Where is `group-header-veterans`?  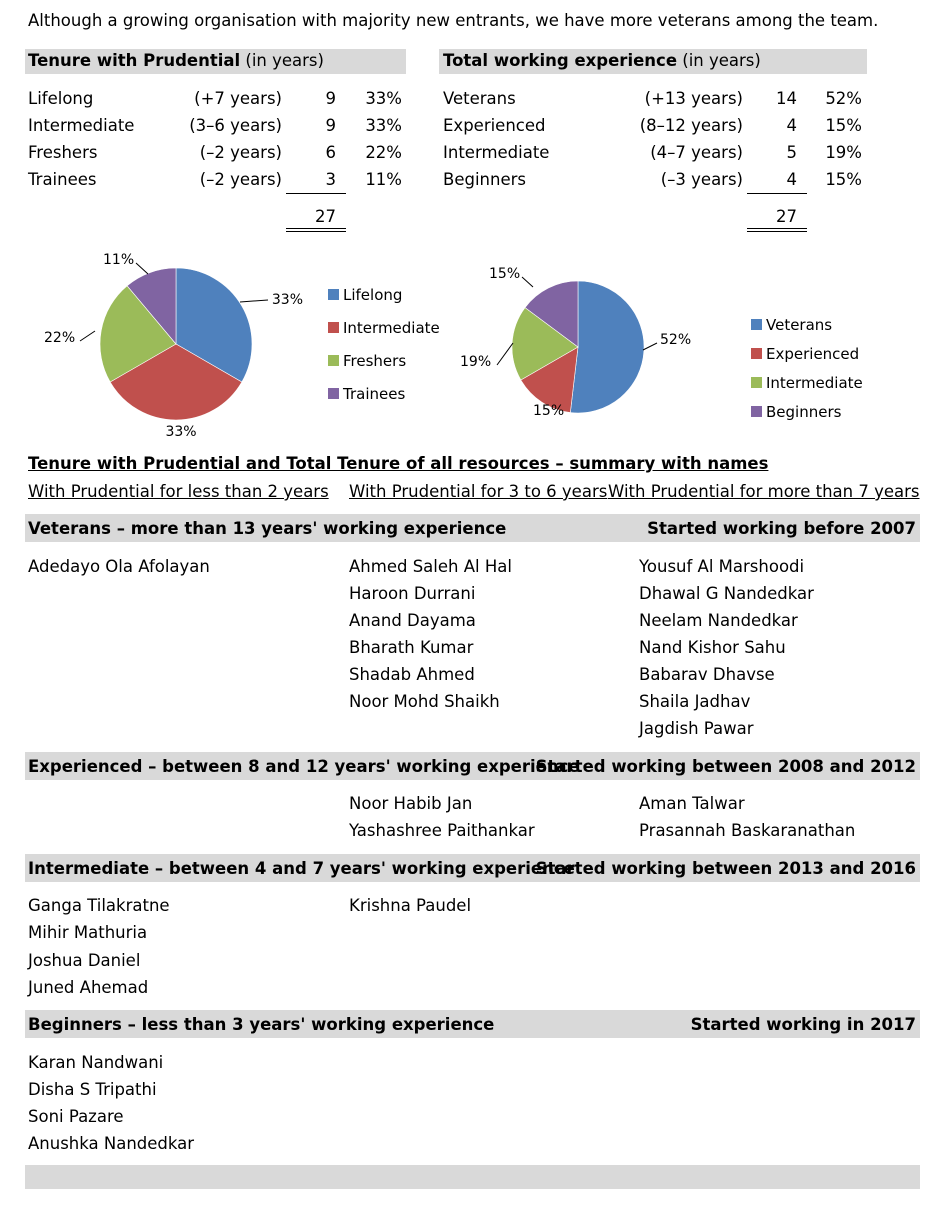 group-header-veterans is located at coordinates (472, 528).